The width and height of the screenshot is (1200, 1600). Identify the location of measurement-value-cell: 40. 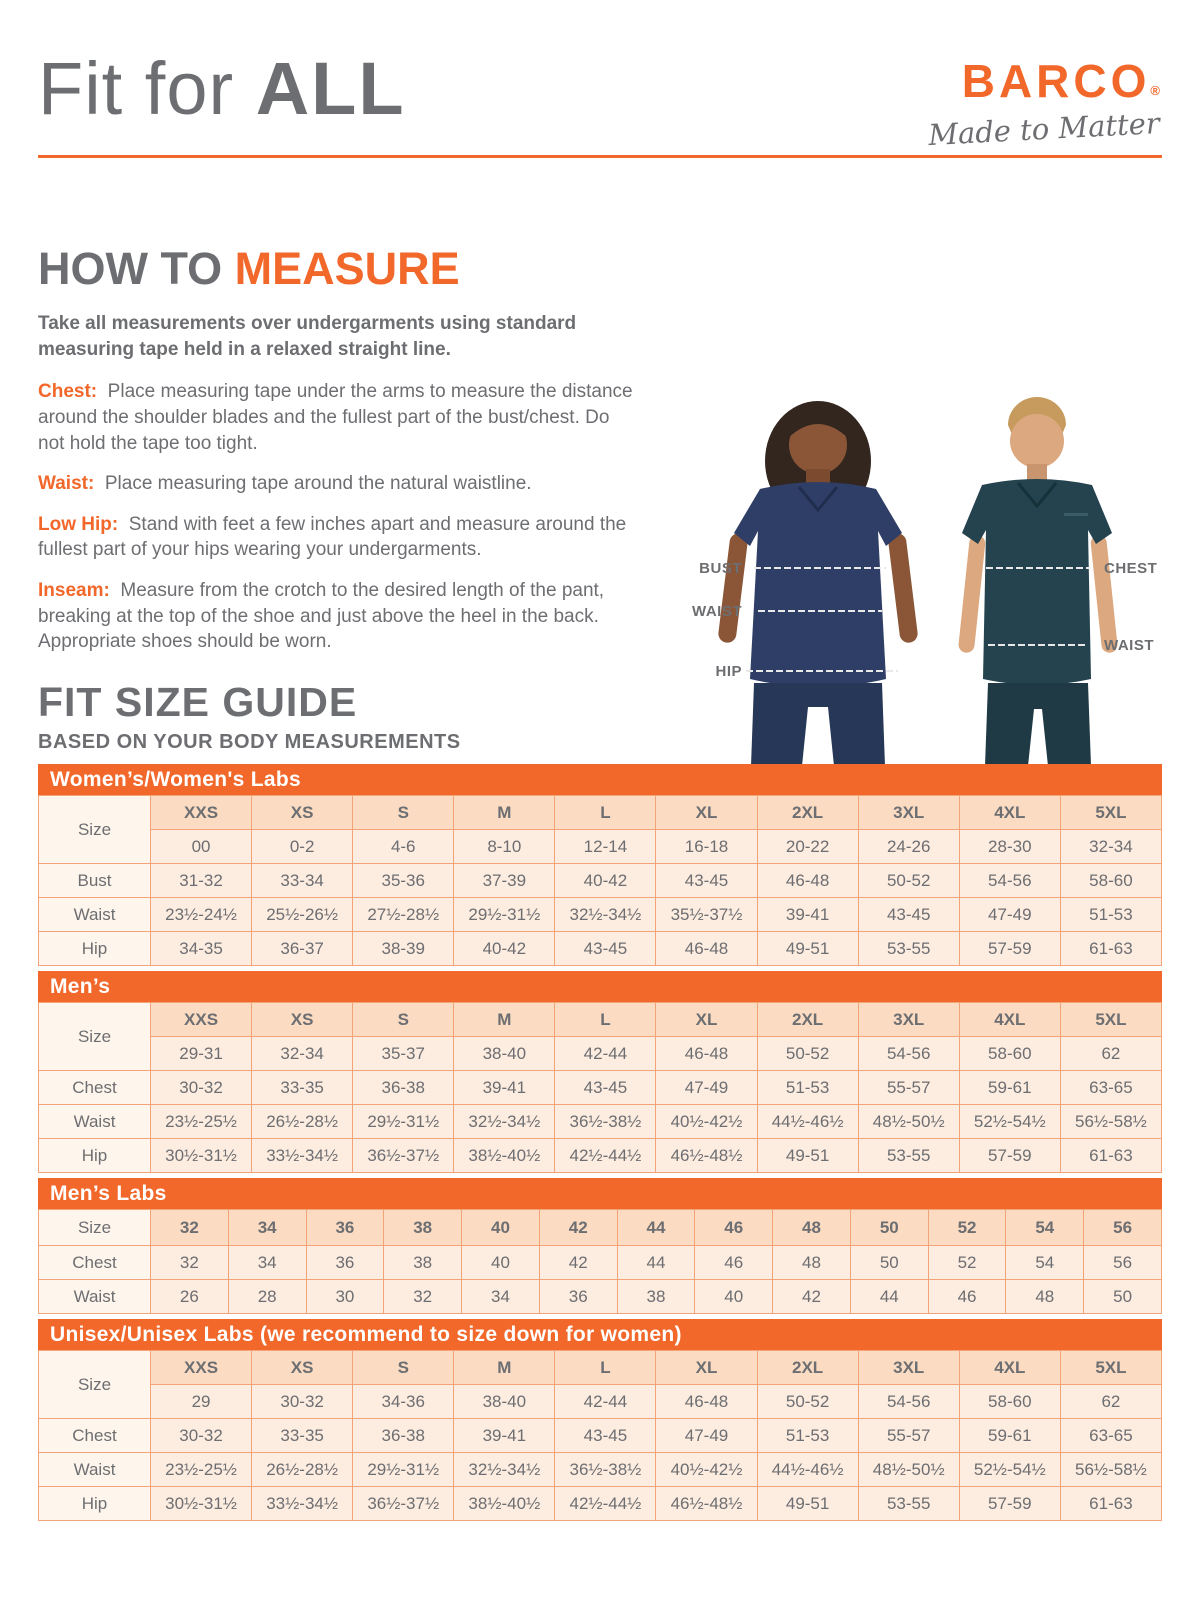
(500, 1263).